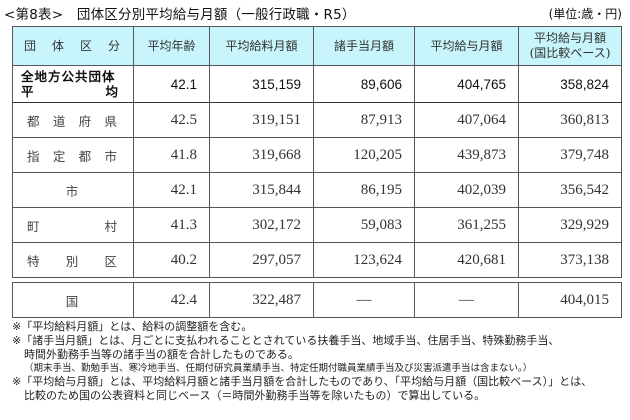 This screenshot has height=420, width=630. I want to click on label-line1: 全地方公共団体, so click(68, 76).